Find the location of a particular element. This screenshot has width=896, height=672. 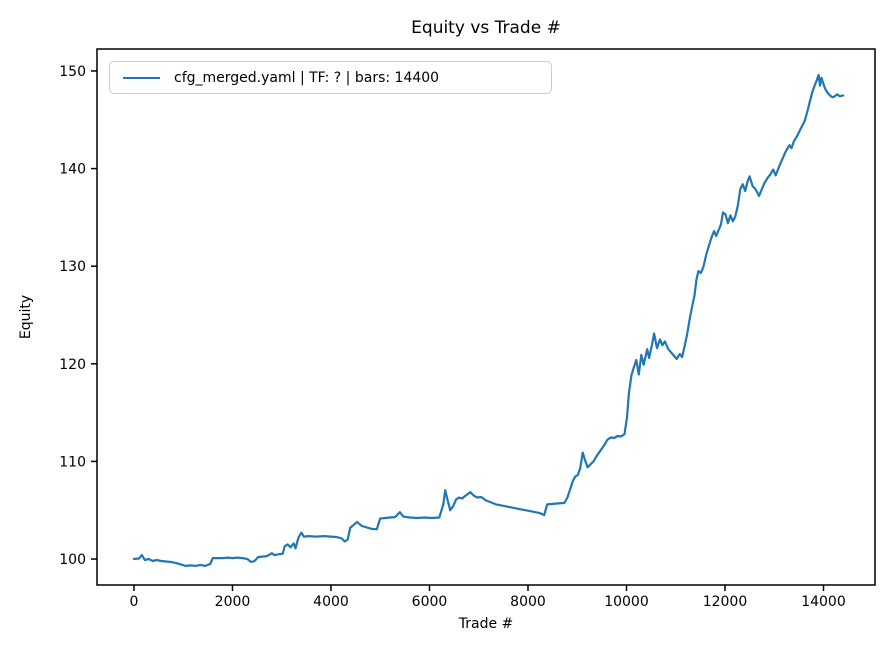

x-tick-label: 6000 is located at coordinates (430, 602).